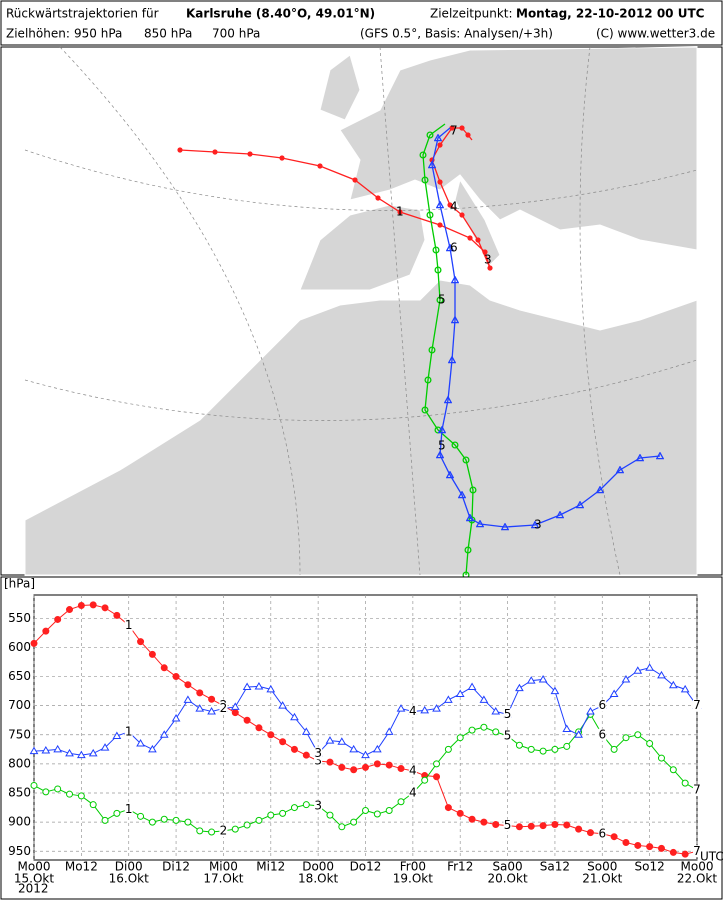 Image resolution: width=723 pixels, height=904 pixels. What do you see at coordinates (602, 879) in the screenshot?
I see `x-date-label: 21.Okt` at bounding box center [602, 879].